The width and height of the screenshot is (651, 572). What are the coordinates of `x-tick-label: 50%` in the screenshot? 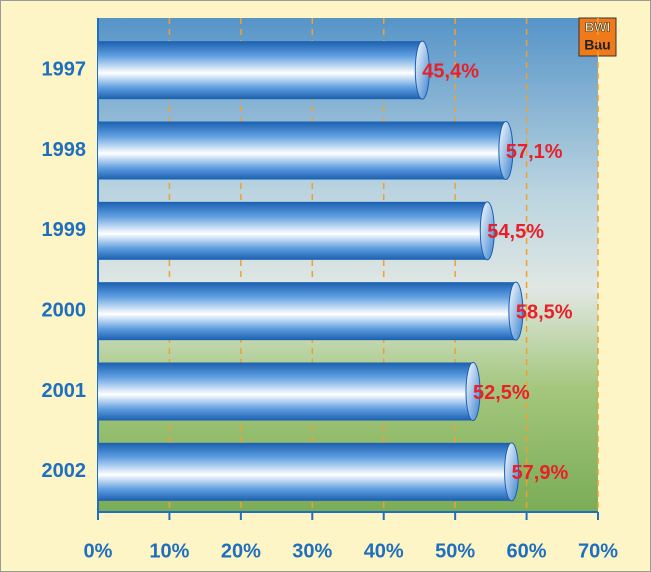 It's located at (455, 551).